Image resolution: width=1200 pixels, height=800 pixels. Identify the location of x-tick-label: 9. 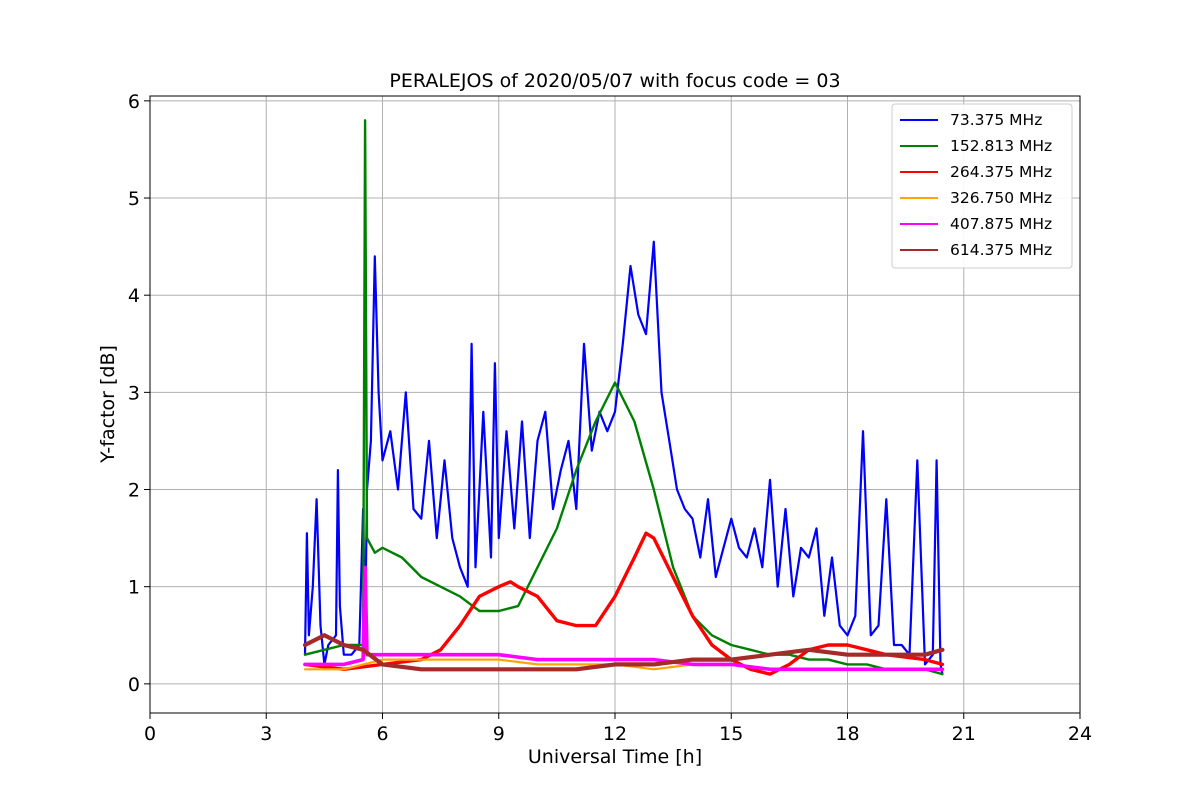
(499, 734).